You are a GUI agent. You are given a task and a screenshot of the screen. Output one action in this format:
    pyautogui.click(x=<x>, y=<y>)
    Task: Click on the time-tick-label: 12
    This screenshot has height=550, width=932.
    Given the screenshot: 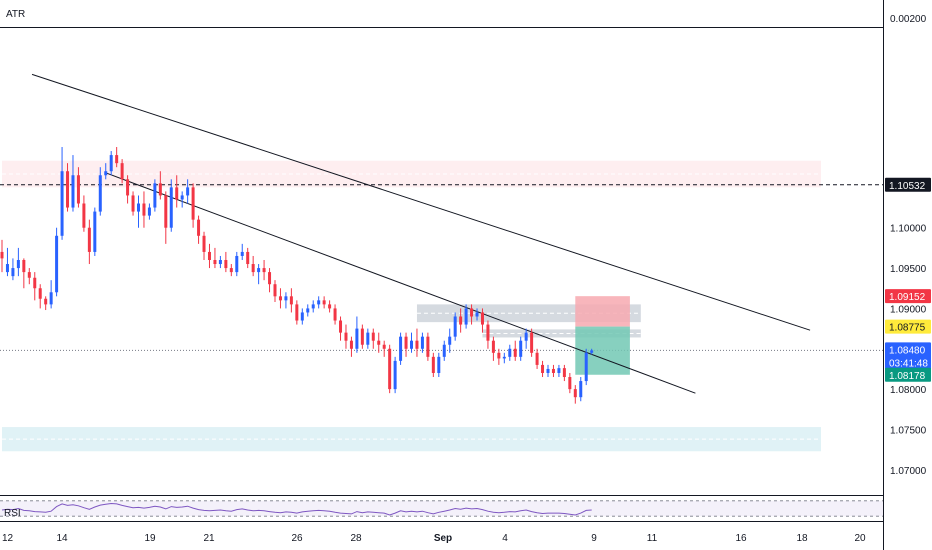 What is the action you would take?
    pyautogui.click(x=8, y=538)
    